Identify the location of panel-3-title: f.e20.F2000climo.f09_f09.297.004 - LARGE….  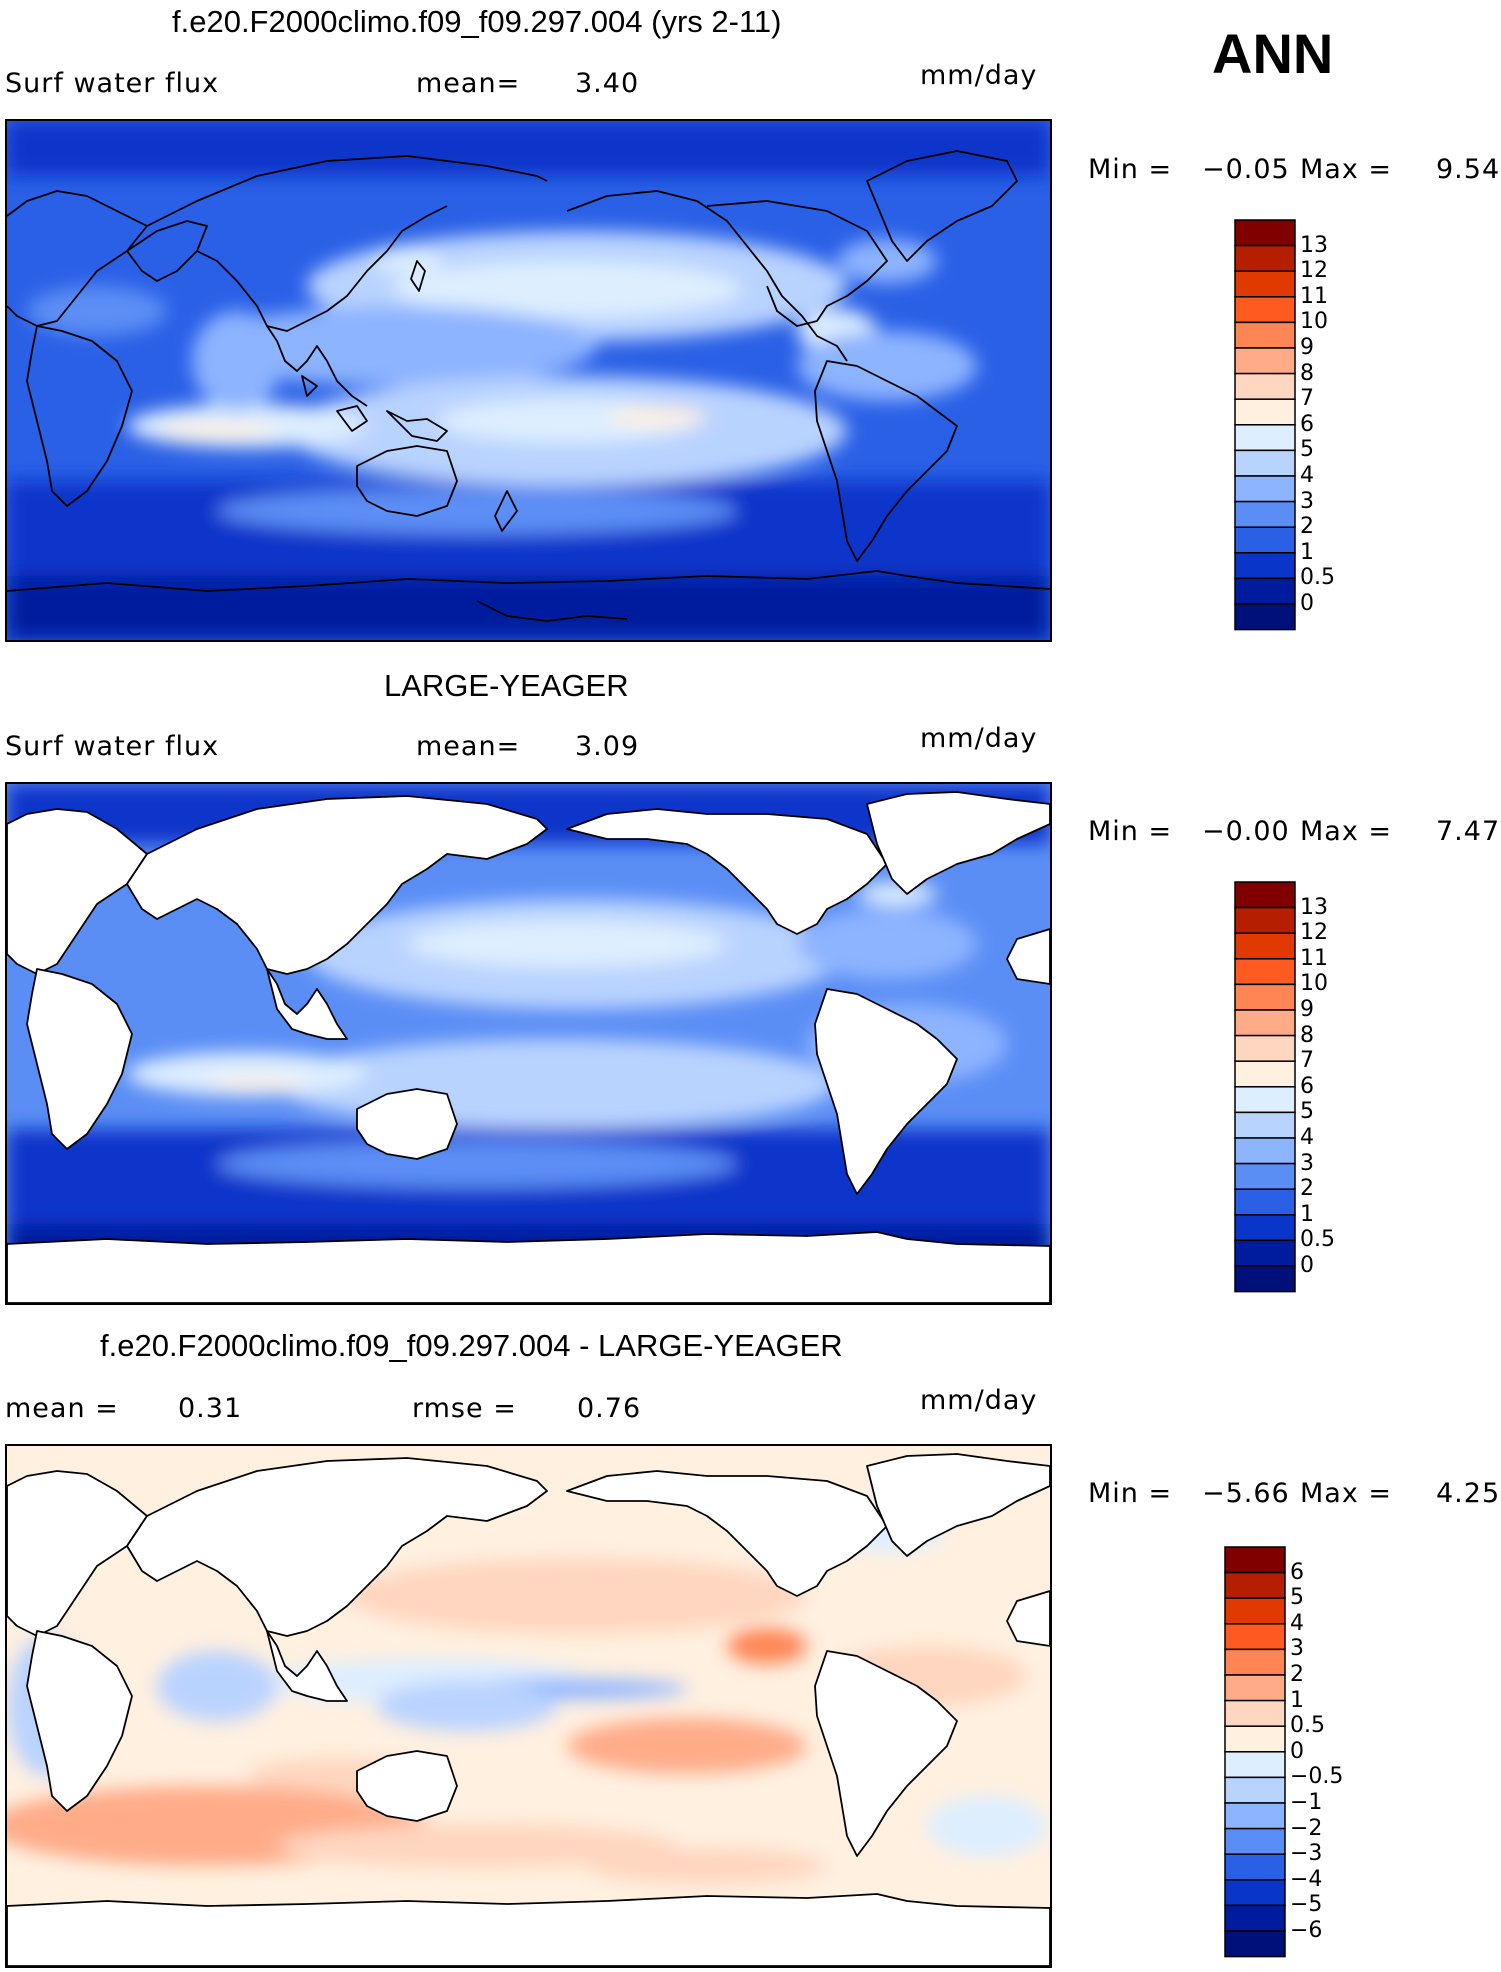
(471, 1345).